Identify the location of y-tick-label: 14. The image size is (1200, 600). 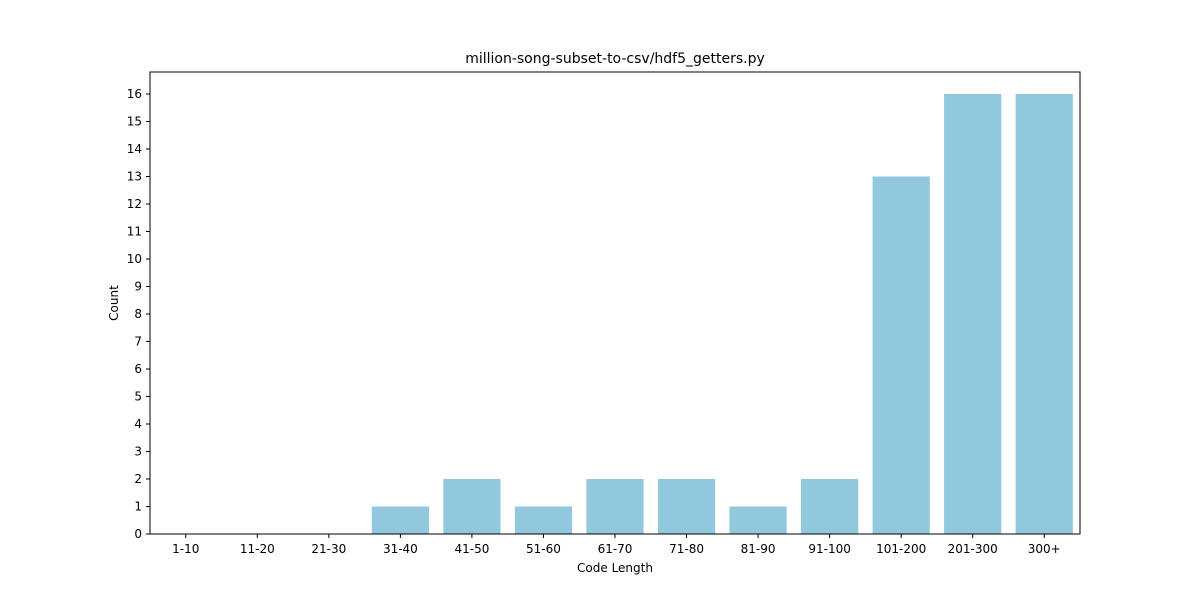
(134, 149).